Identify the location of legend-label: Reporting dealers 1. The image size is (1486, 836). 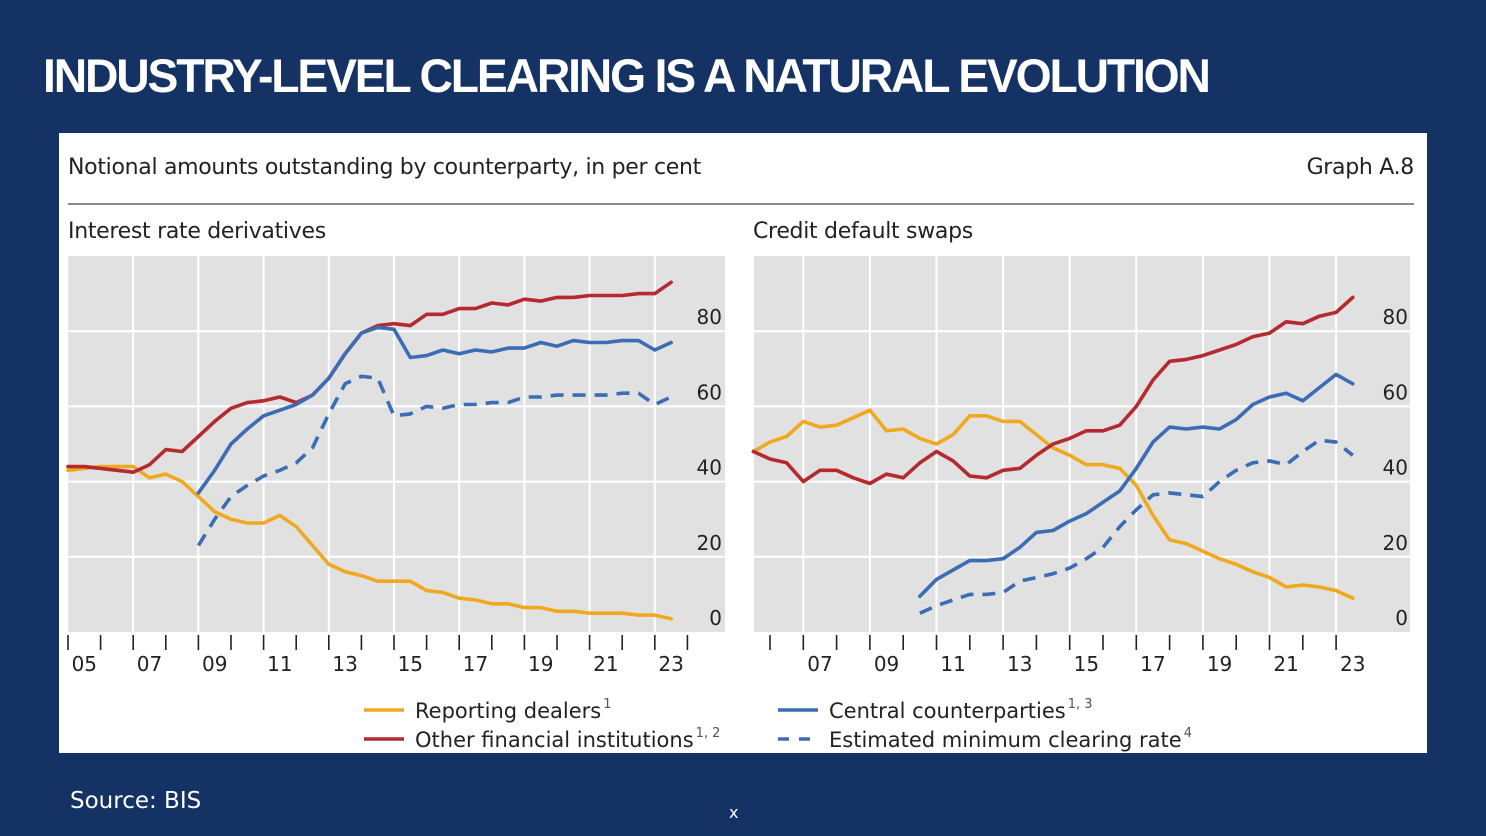
(513, 710).